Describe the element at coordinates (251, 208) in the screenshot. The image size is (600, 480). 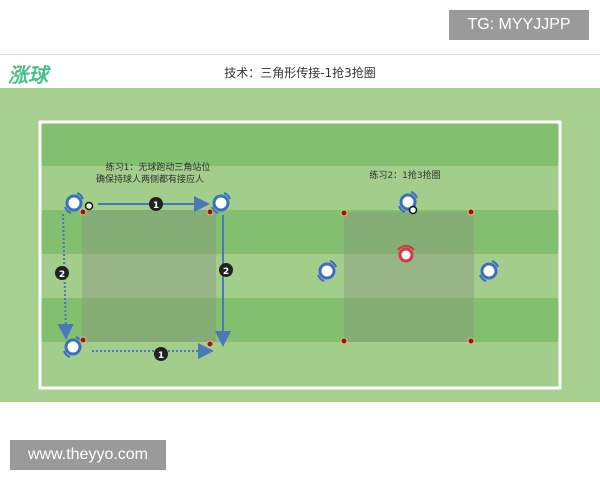
I see `ball-icon` at that location.